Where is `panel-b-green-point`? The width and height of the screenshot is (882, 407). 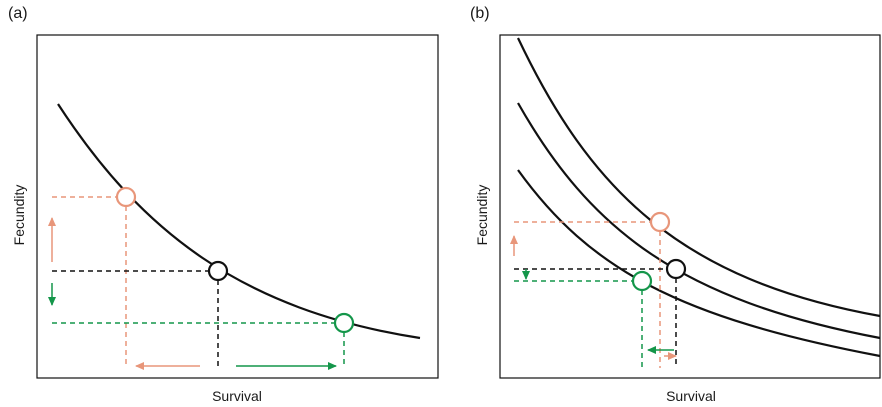 panel-b-green-point is located at coordinates (642, 281).